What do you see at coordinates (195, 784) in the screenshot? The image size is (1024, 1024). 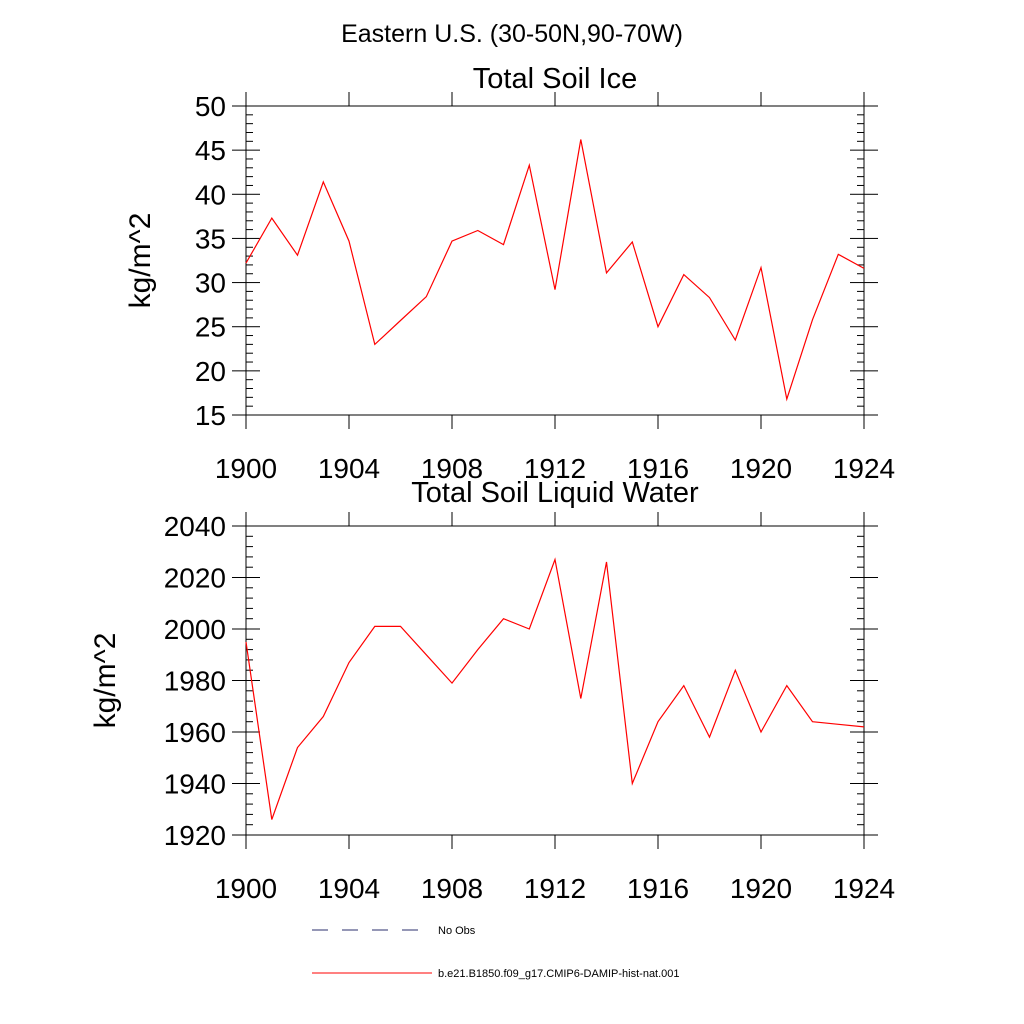 I see `y-tick-label: 1940` at bounding box center [195, 784].